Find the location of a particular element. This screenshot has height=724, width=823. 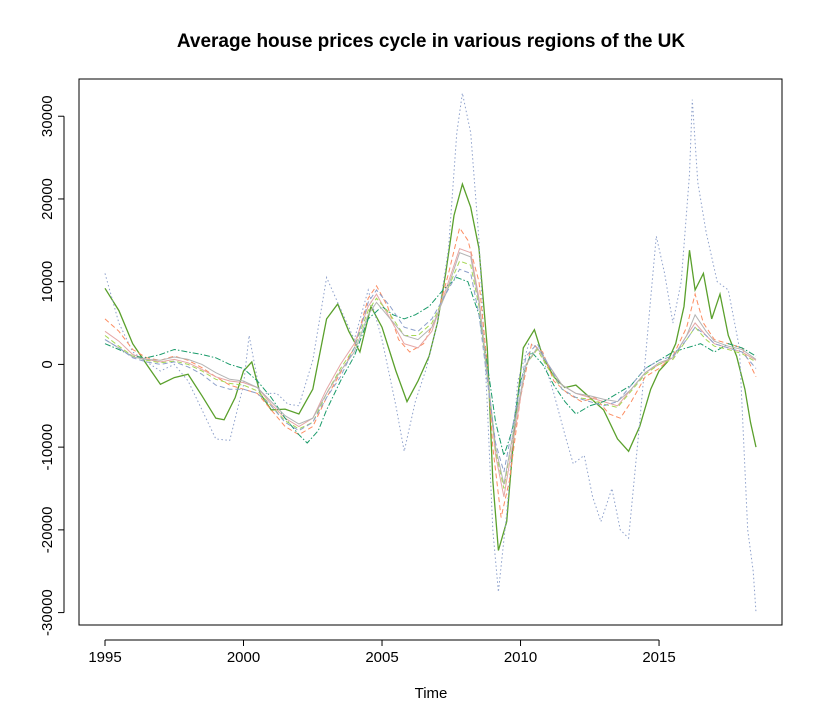

y-tick-label: 0 is located at coordinates (47, 364).